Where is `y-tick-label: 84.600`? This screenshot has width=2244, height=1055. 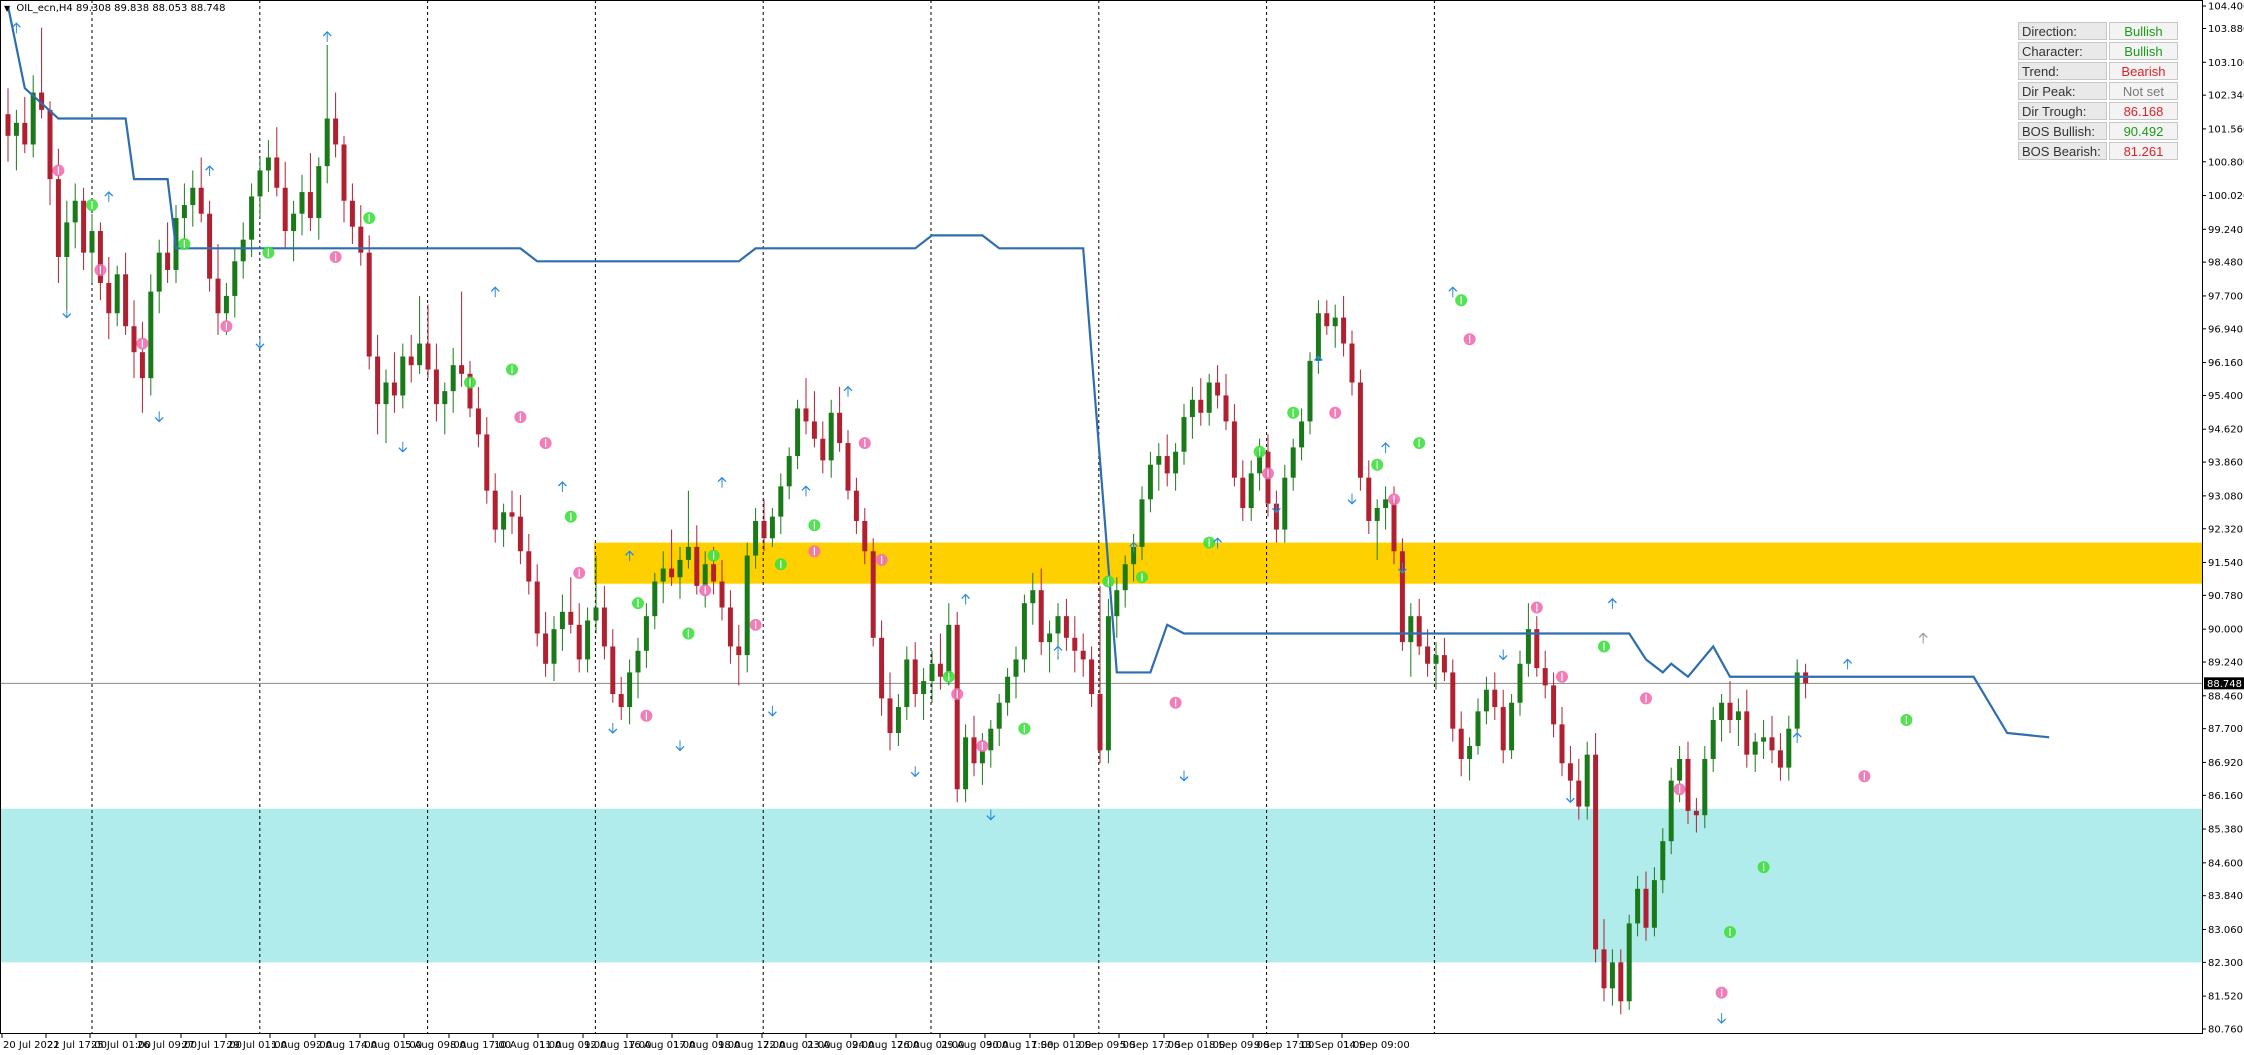
y-tick-label: 84.600 is located at coordinates (2225, 863).